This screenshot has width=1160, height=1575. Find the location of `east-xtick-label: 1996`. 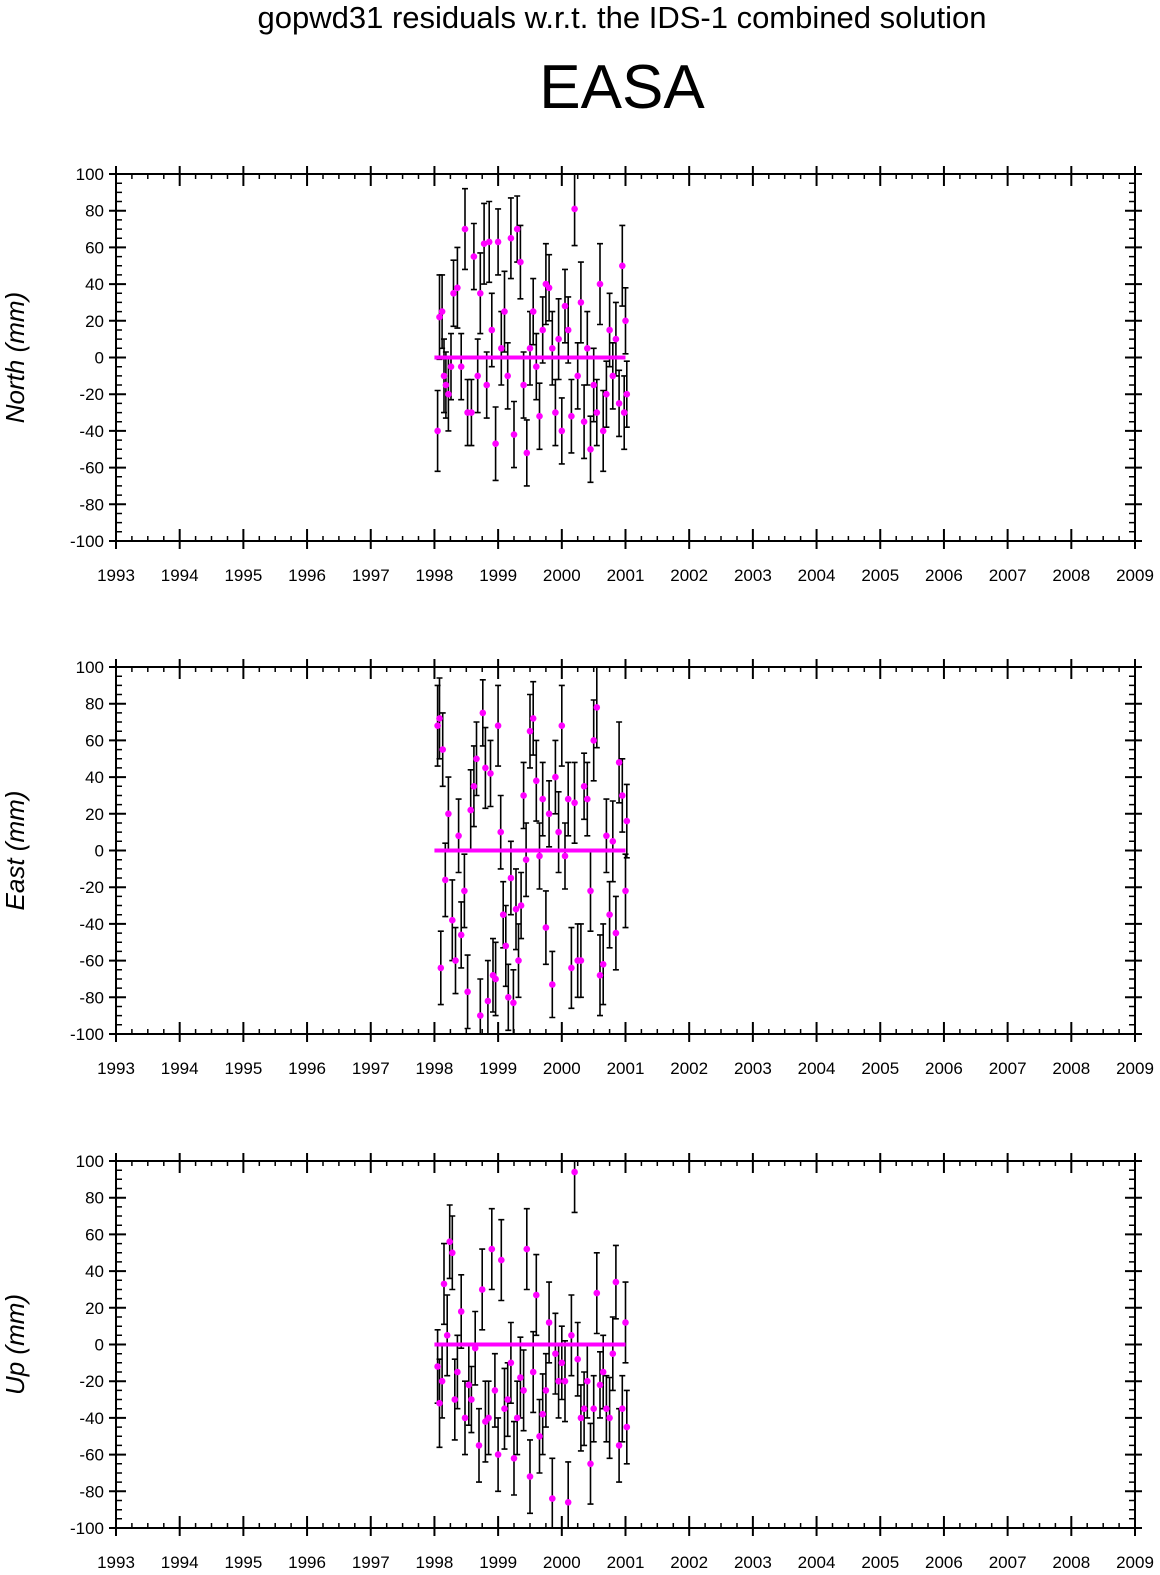

east-xtick-label: 1996 is located at coordinates (307, 1068).